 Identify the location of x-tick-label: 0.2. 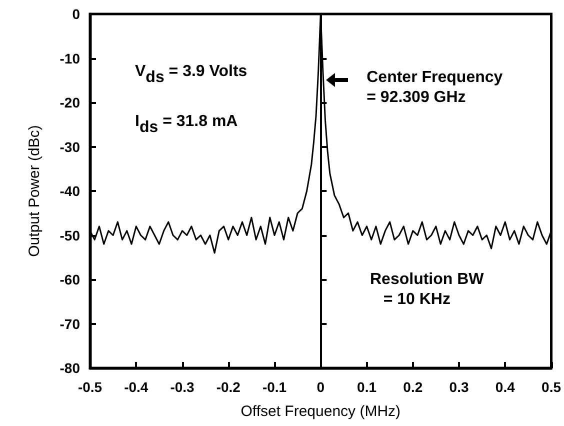
(413, 387).